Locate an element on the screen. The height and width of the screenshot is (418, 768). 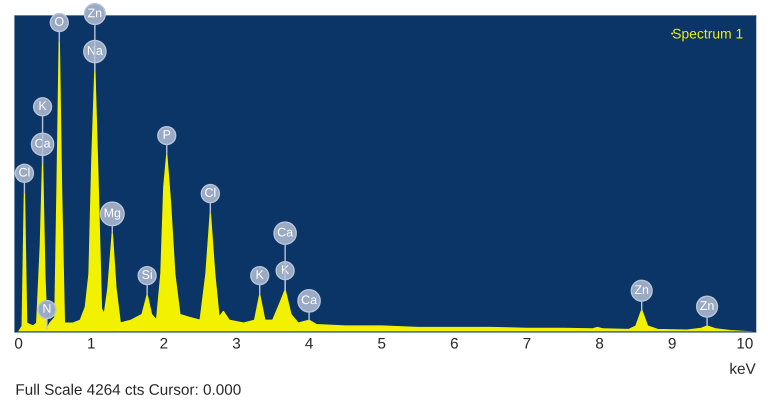
x-tick-label: 5 is located at coordinates (382, 343).